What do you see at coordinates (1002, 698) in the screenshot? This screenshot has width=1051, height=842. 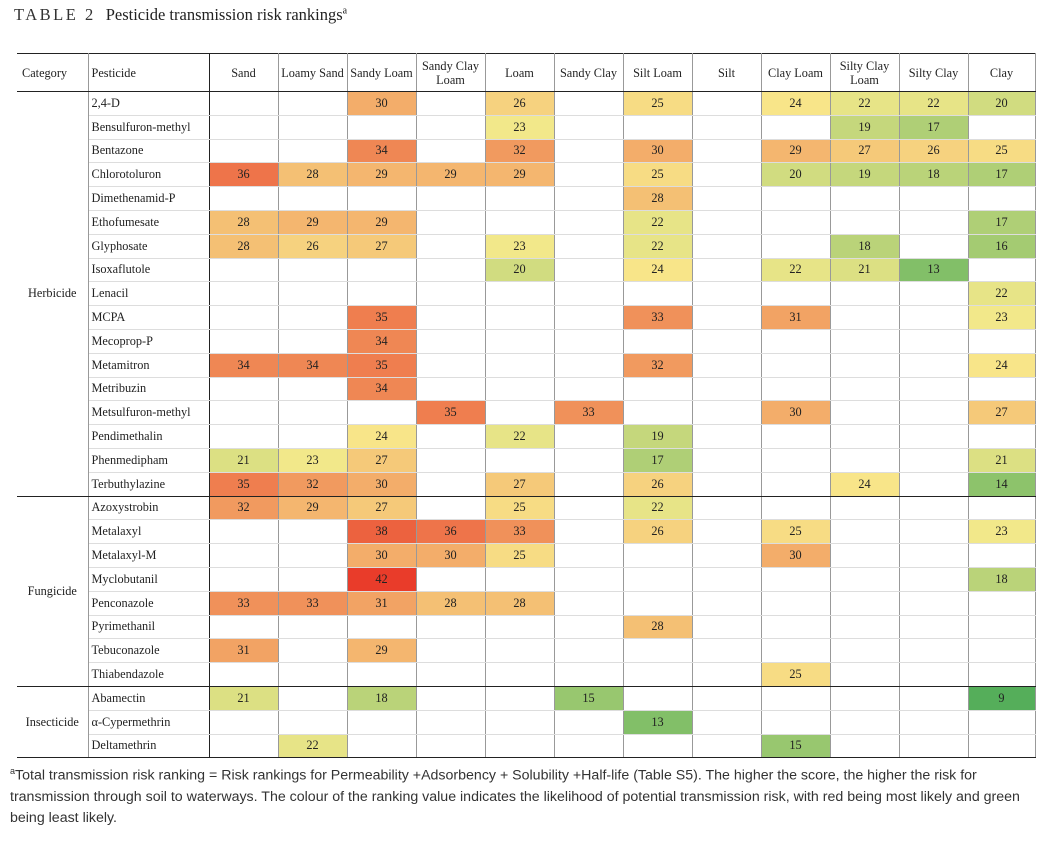 I see `risk-cell-clay: 9` at bounding box center [1002, 698].